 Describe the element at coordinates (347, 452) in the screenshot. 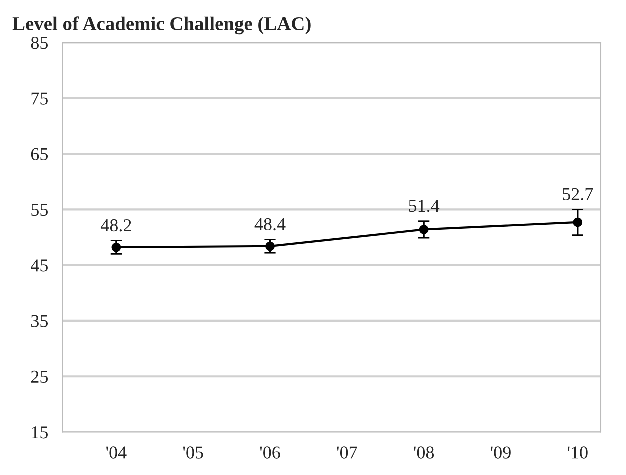

I see `x-tick-label: '07` at that location.